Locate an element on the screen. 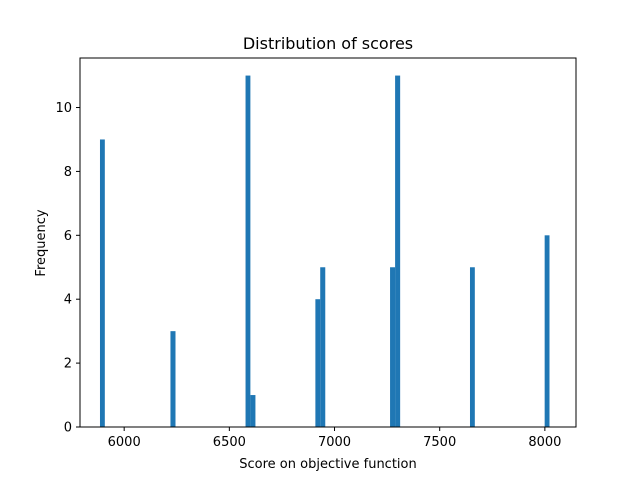 This screenshot has width=640, height=480. x-tick-label-2: 7000 is located at coordinates (334, 442).